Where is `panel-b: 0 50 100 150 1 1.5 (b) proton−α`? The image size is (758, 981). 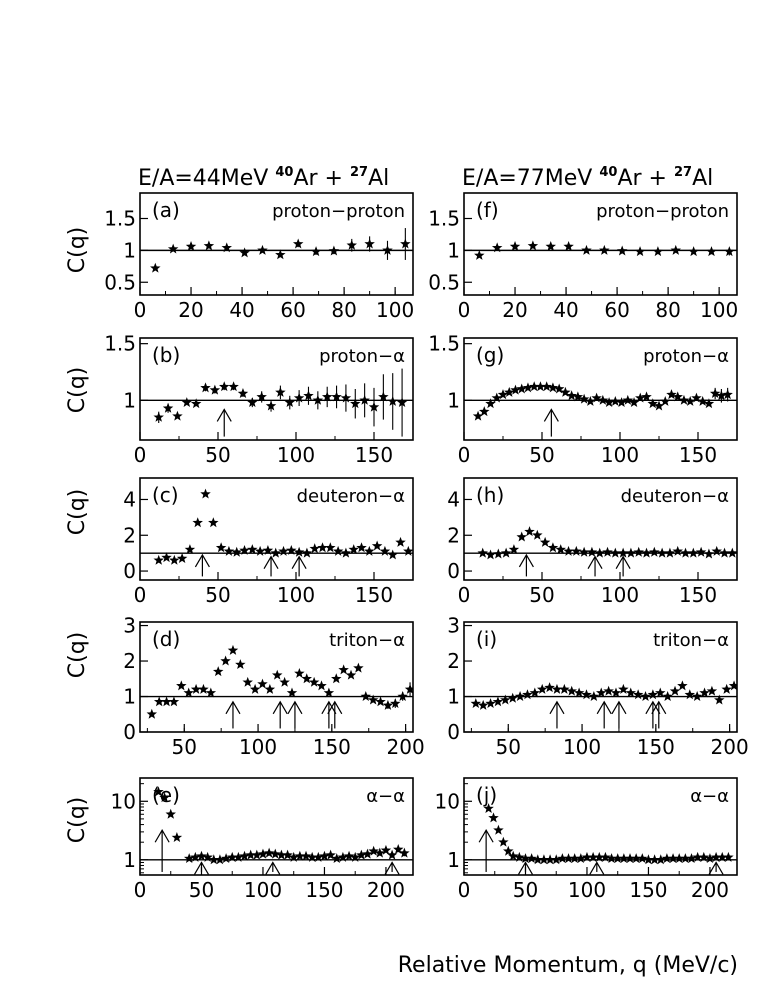
panel-b: 0 50 100 150 1 1.5 (b) proton−α is located at coordinates (259, 399).